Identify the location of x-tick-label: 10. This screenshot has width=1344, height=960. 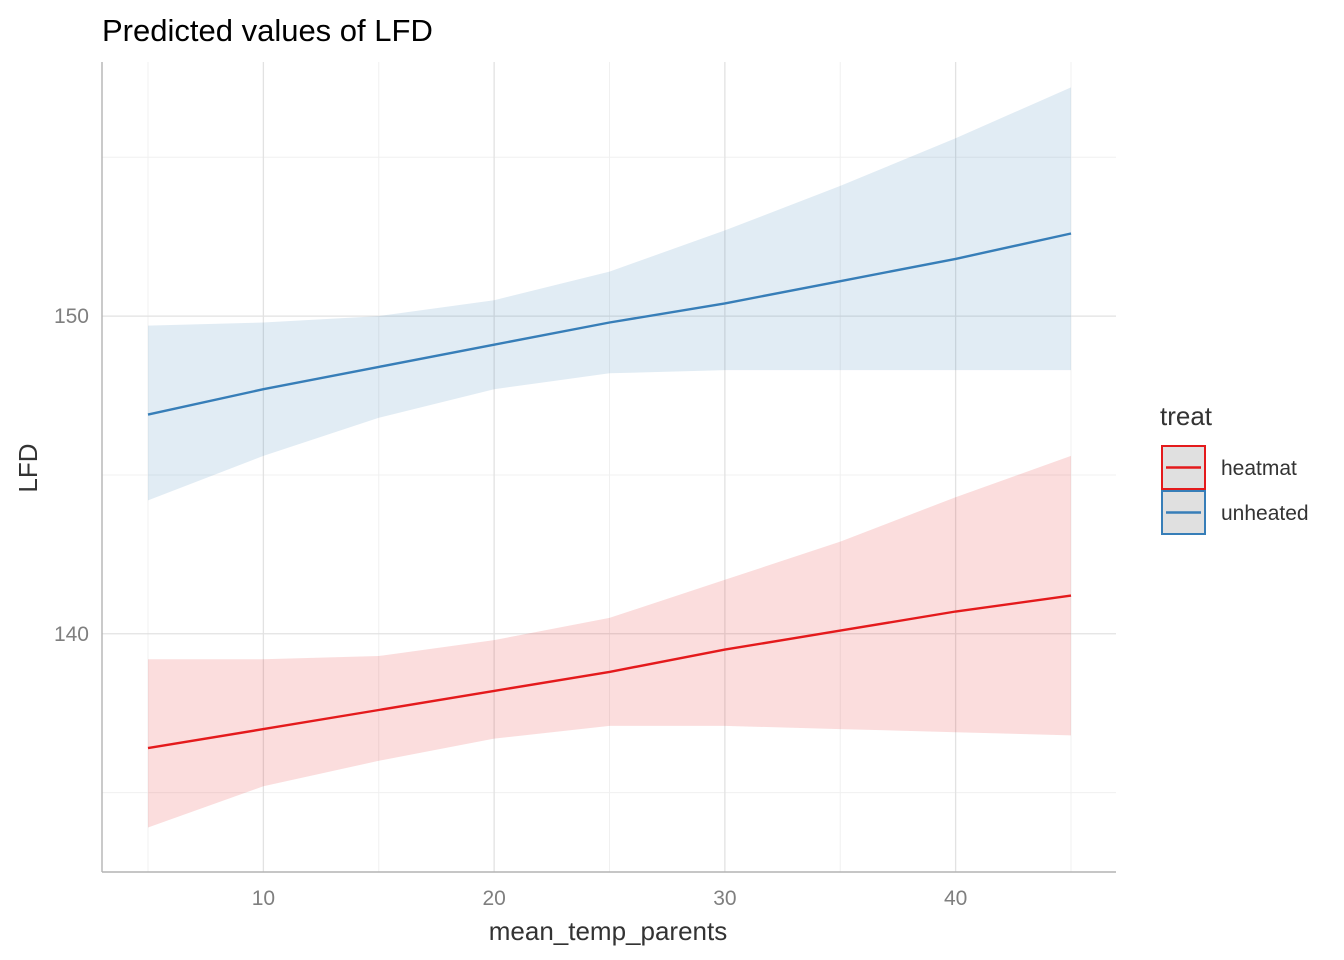
(263, 898).